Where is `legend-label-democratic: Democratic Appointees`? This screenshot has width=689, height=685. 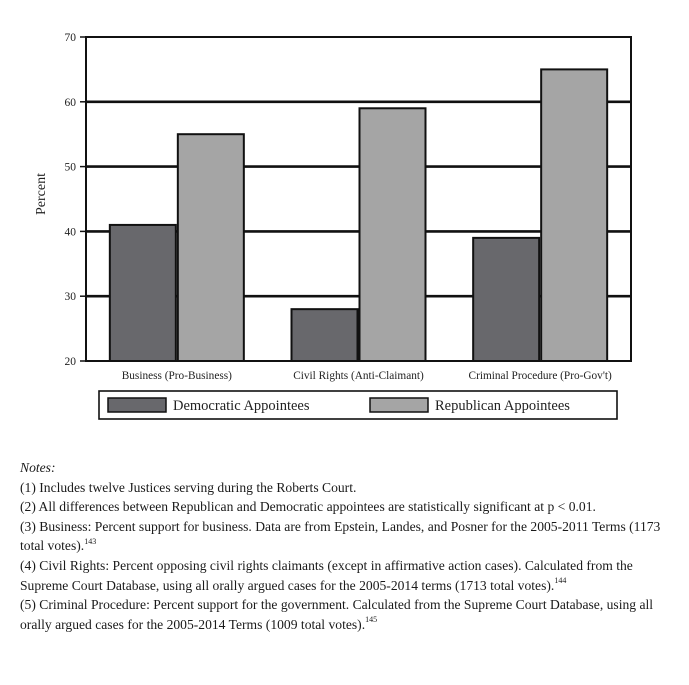 legend-label-democratic: Democratic Appointees is located at coordinates (241, 406).